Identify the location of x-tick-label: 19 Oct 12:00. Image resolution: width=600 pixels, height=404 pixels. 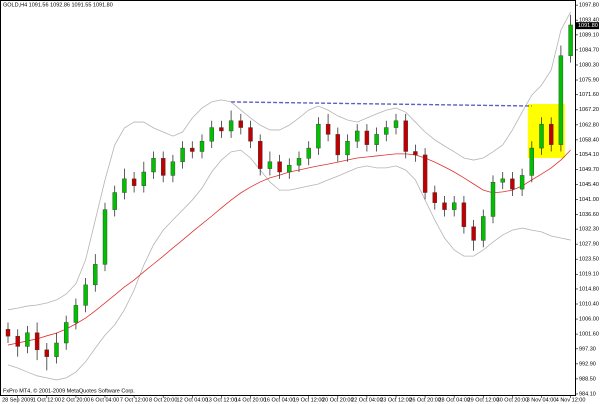
(309, 400).